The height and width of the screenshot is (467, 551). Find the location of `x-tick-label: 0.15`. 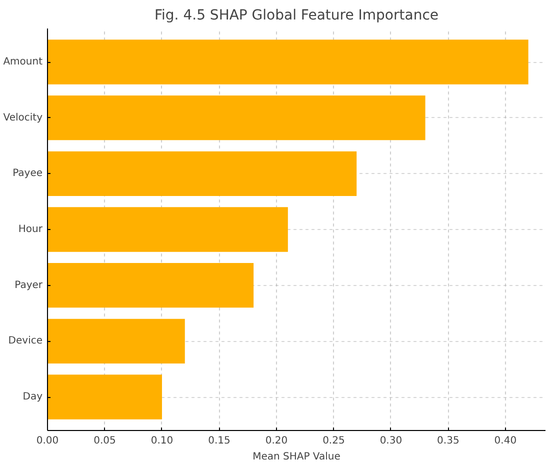

x-tick-label: 0.15 is located at coordinates (219, 441).